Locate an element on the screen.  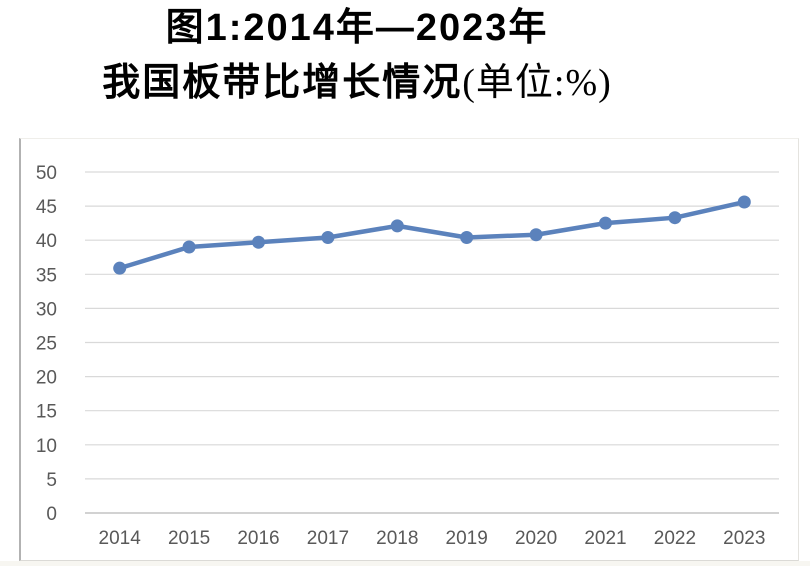
x-tick-label: 2014 is located at coordinates (120, 538).